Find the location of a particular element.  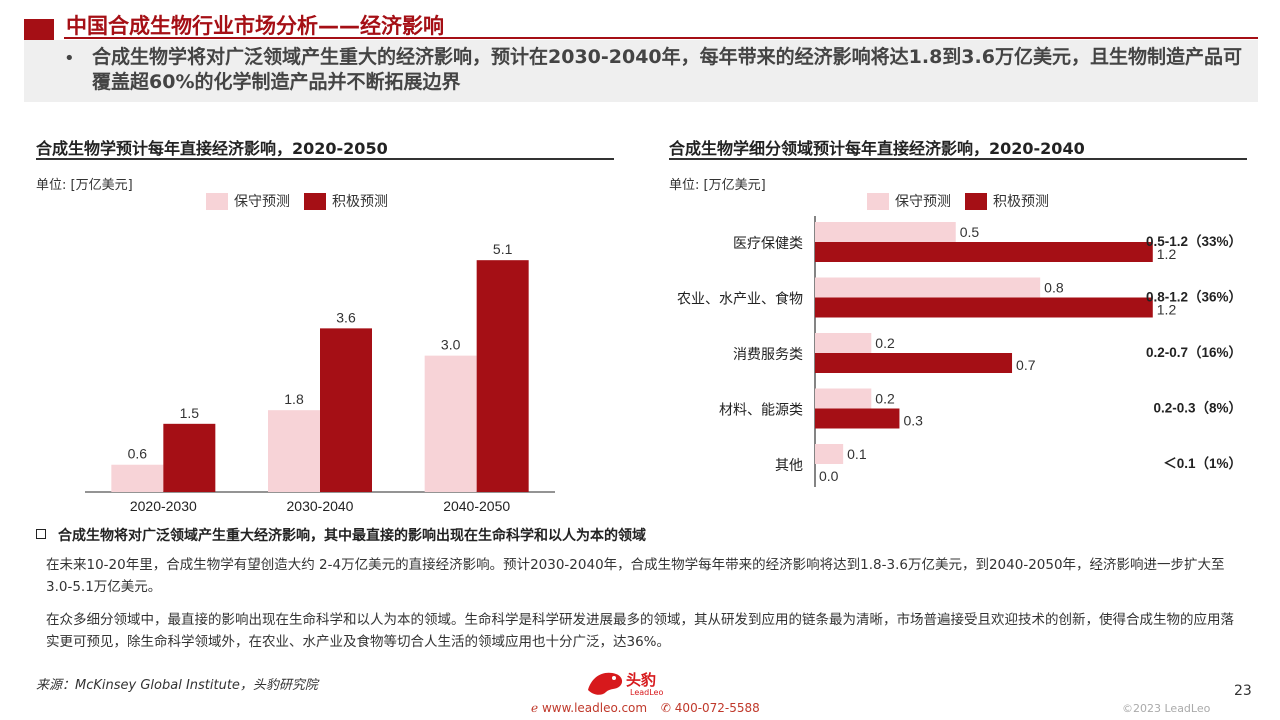

bar-data-label: 5.1 is located at coordinates (503, 249).